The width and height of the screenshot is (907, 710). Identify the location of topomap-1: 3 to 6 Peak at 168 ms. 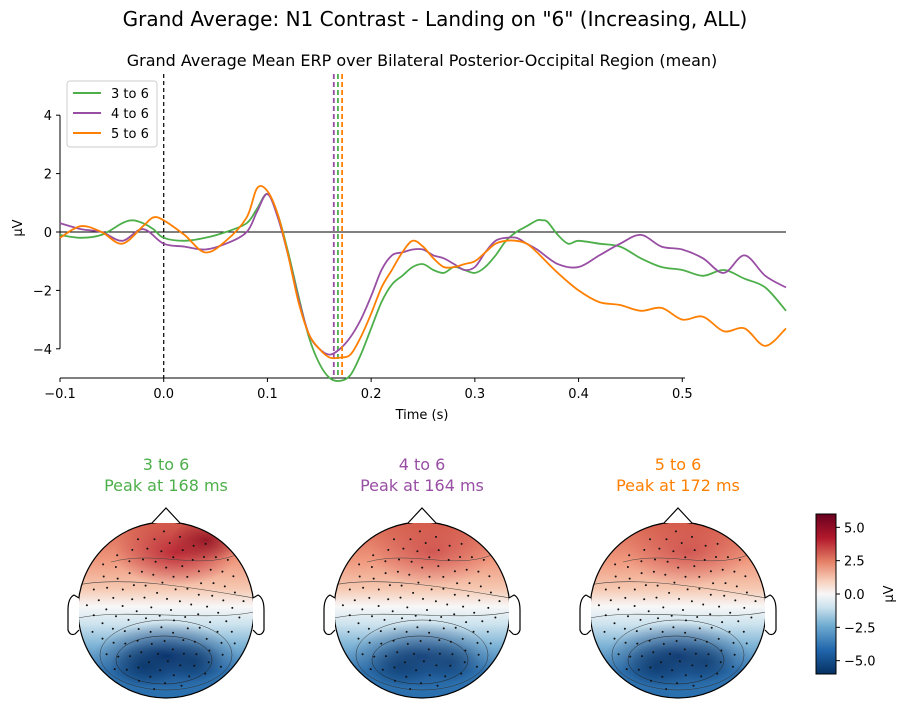
(166, 577).